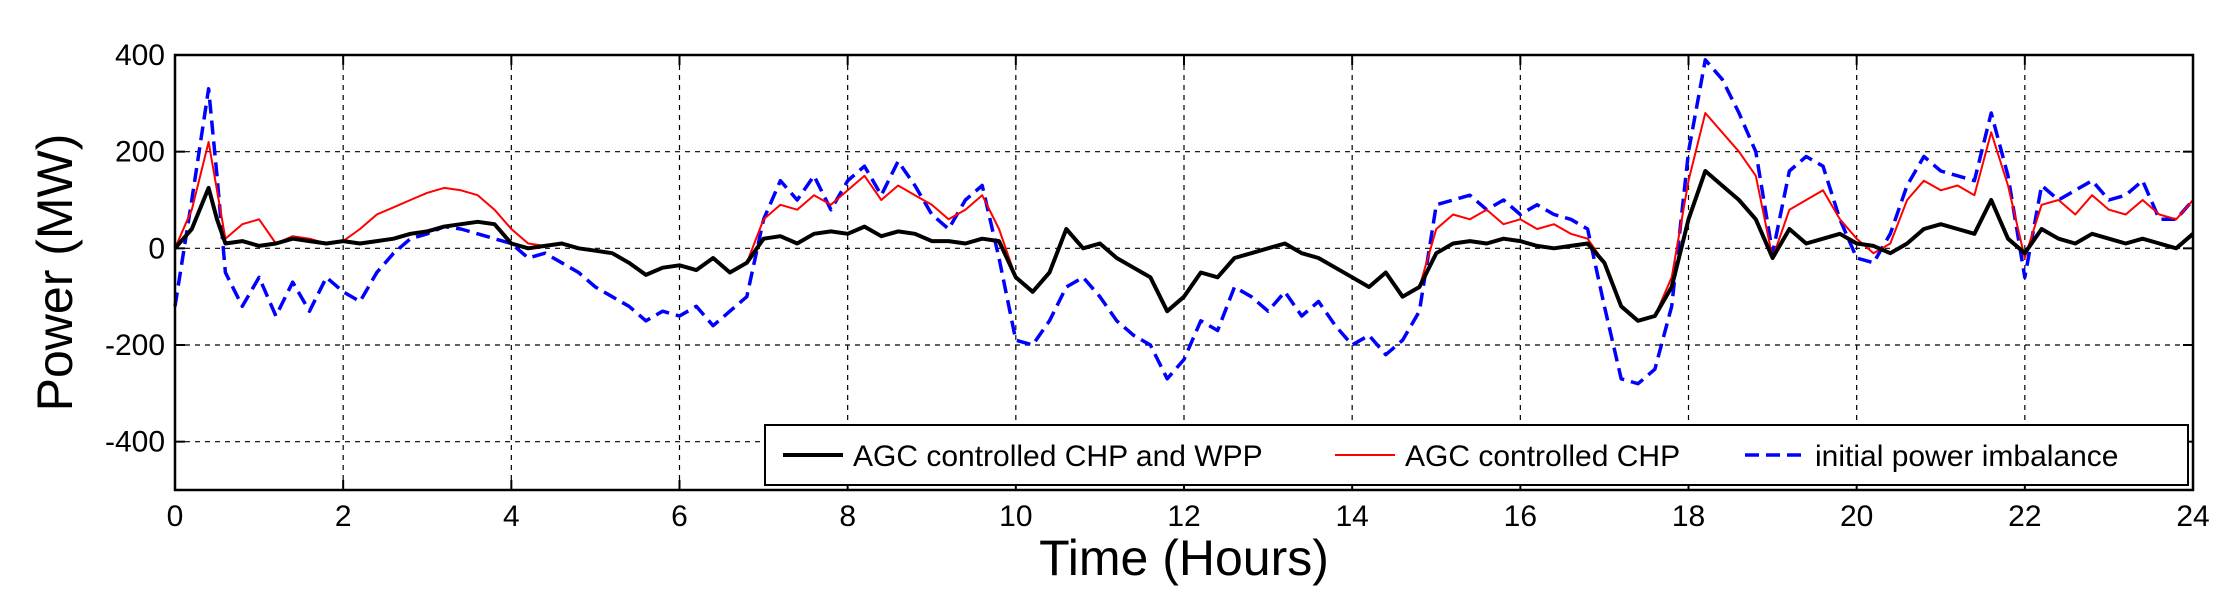  What do you see at coordinates (1058, 456) in the screenshot?
I see `legend-label-0: AGC controlled CHP and WPP` at bounding box center [1058, 456].